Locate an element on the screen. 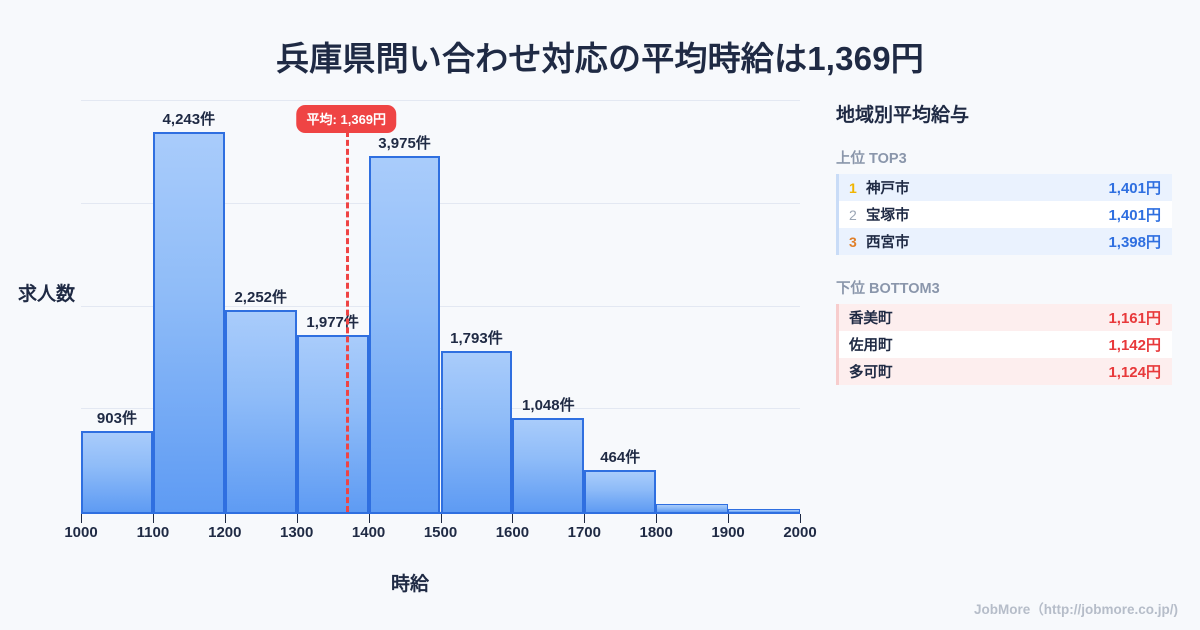 This screenshot has height=630, width=1200. rank-row: 3 西宮市 1,398円 is located at coordinates (1005, 241).